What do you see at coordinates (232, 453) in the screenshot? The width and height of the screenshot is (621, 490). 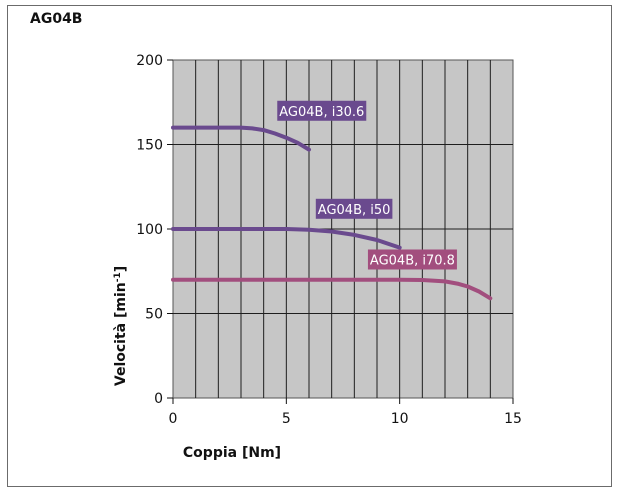 I see `x-axis-label: Coppia [Nm]` at bounding box center [232, 453].